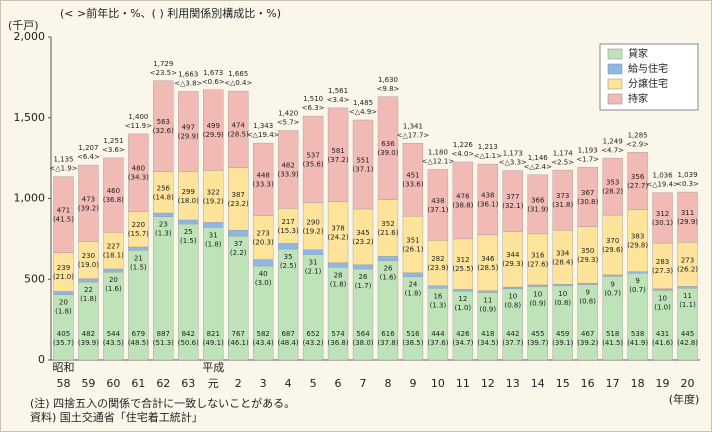 This screenshot has width=712, height=432. Describe the element at coordinates (362, 233) in the screenshot. I see `segment-value: 345` at that location.